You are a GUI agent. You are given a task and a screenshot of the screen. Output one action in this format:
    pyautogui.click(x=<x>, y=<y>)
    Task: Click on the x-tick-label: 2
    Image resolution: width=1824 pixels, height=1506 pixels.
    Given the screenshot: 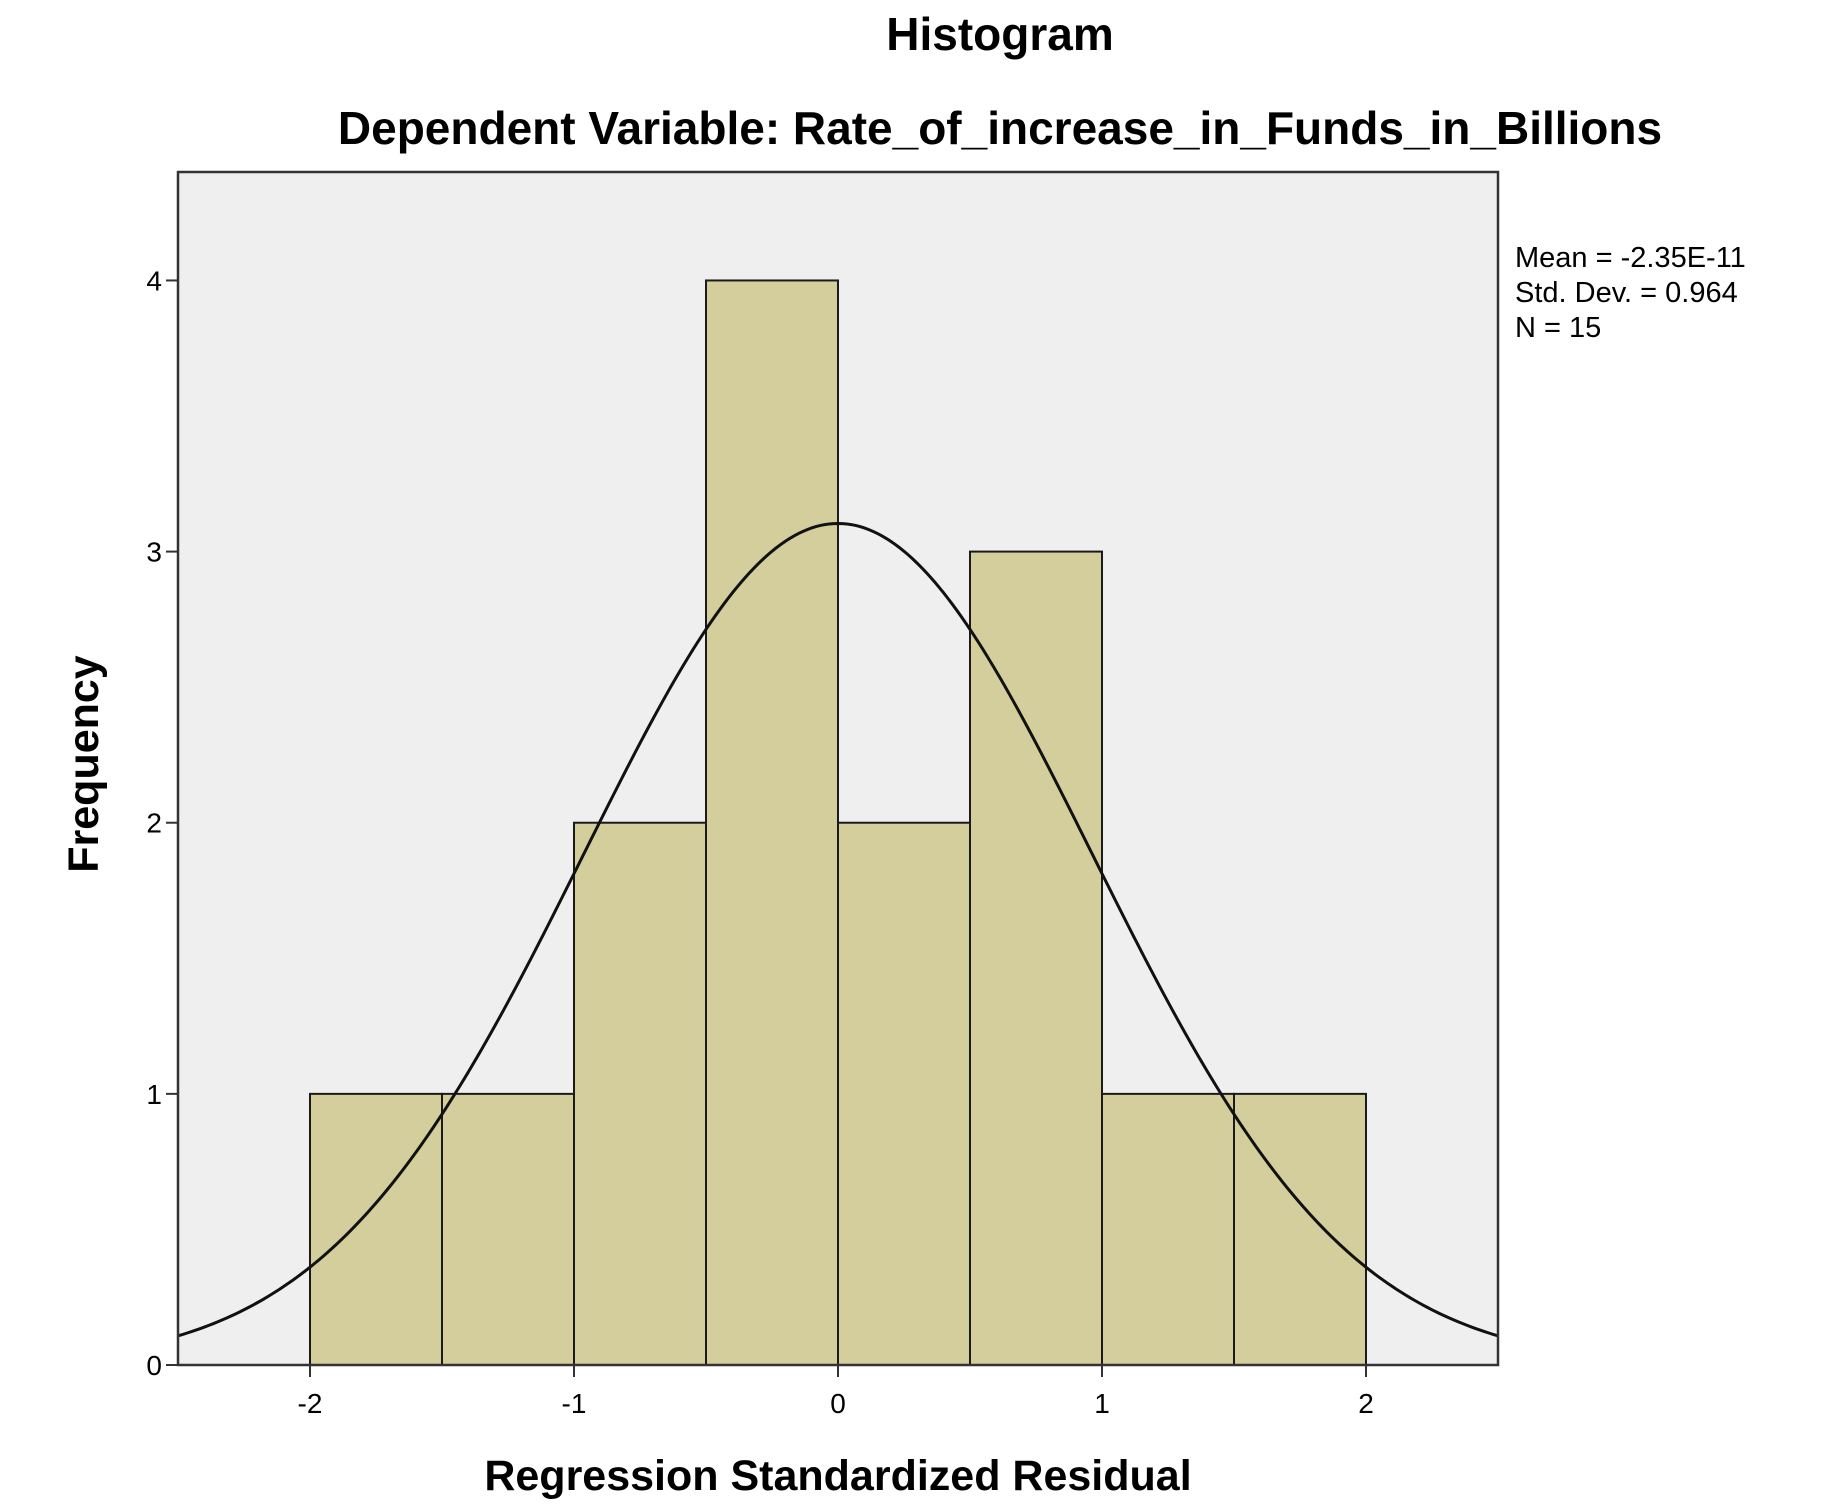 What is the action you would take?
    pyautogui.click(x=1366, y=1403)
    